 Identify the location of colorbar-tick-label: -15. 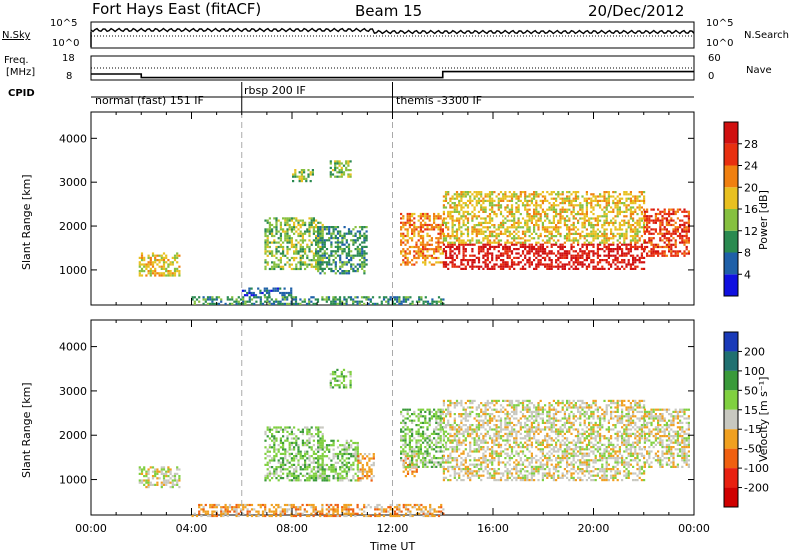
(753, 429).